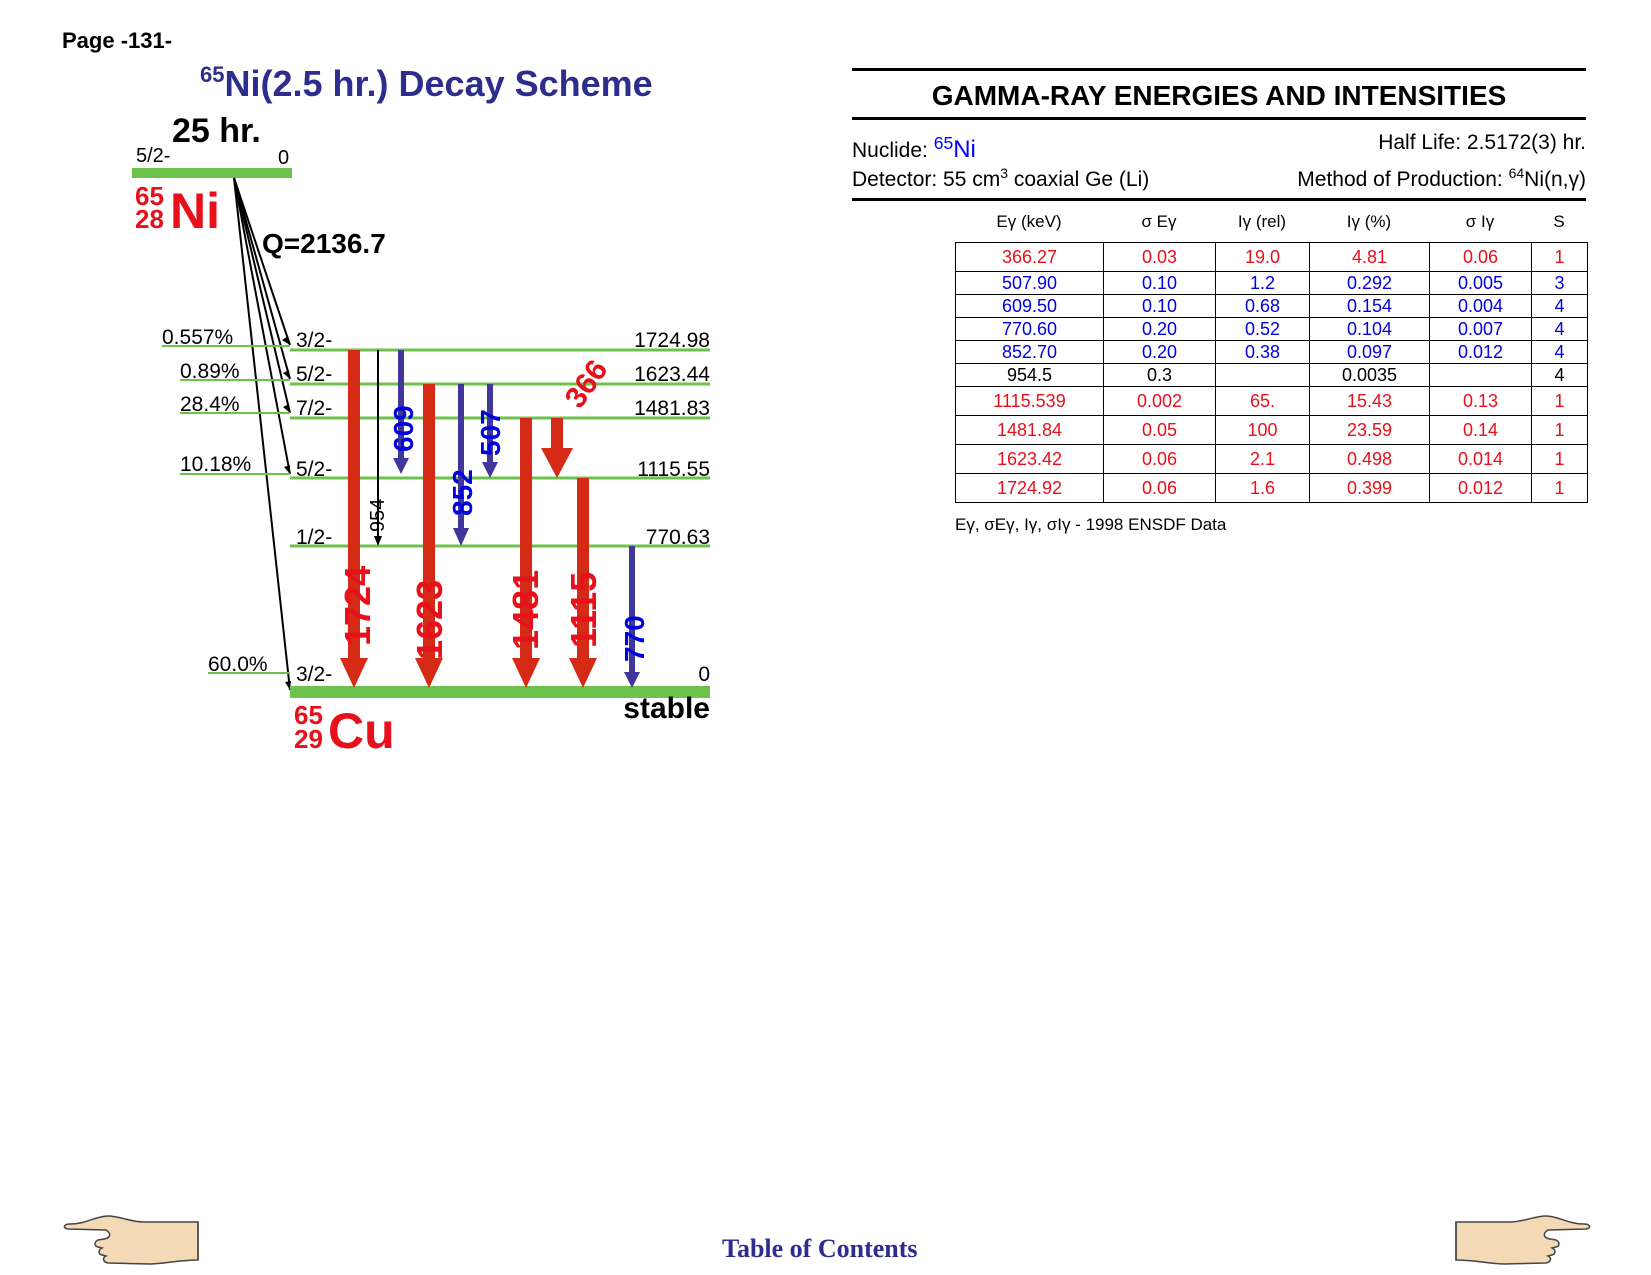 The width and height of the screenshot is (1651, 1275). Describe the element at coordinates (1262, 352) in the screenshot. I see `cell-intensity-rel: 0.38` at that location.